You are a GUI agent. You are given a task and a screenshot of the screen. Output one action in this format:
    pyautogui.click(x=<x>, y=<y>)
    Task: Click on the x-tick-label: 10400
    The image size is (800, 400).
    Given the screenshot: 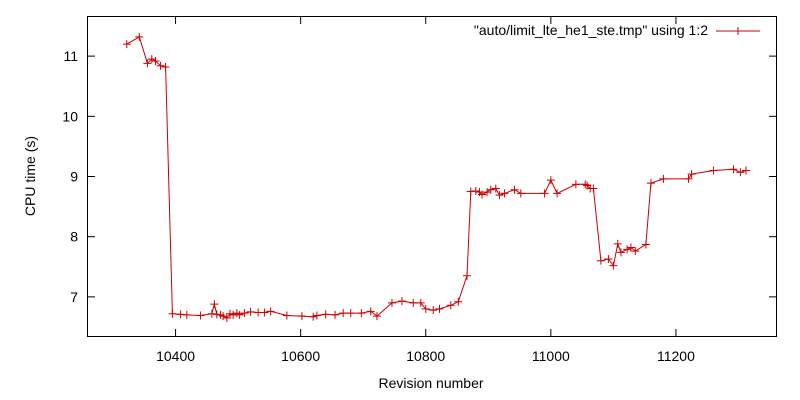 What is the action you would take?
    pyautogui.click(x=175, y=356)
    